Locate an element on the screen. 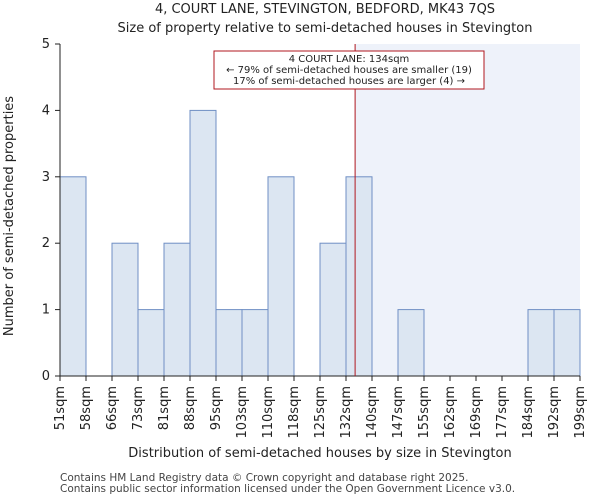 The image size is (600, 500). bar-88sqm is located at coordinates (203, 243).